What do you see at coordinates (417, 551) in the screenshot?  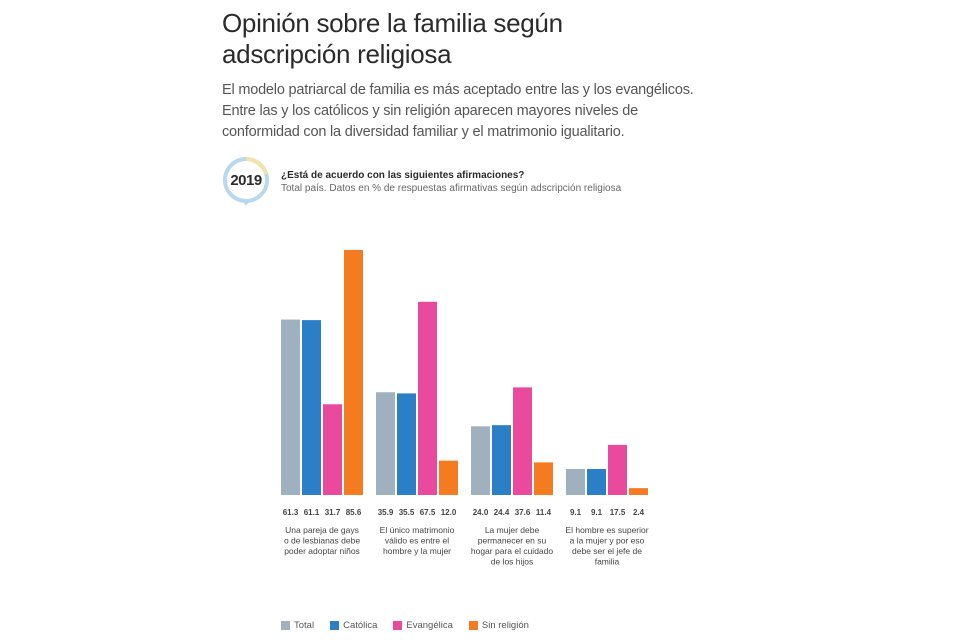 I see `category-label: hombre y la mujer` at bounding box center [417, 551].